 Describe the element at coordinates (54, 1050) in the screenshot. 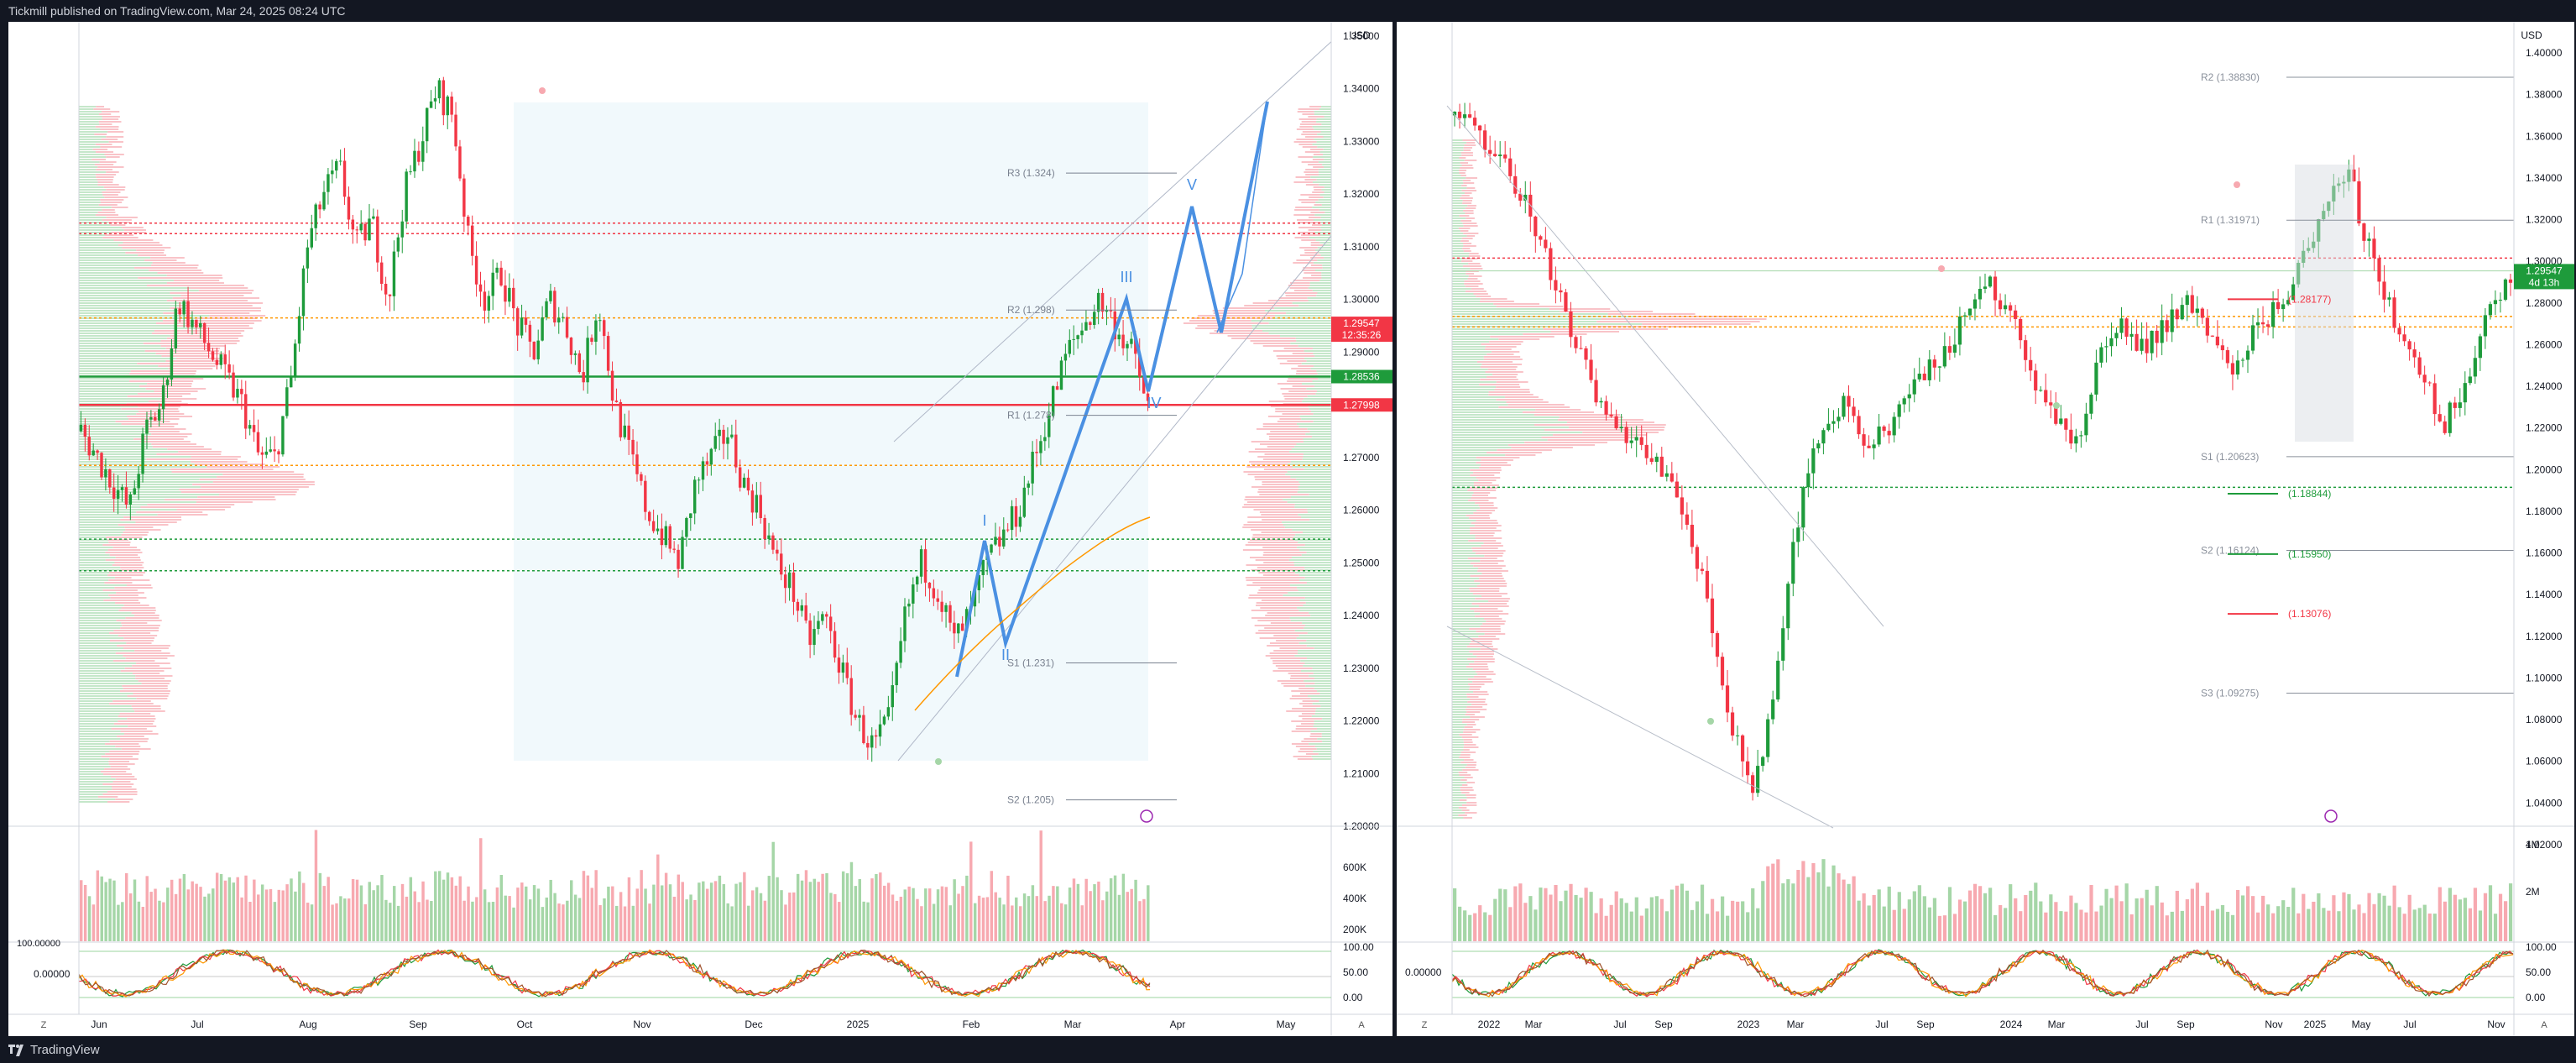

I see `tradingview-brand: TradingView` at that location.